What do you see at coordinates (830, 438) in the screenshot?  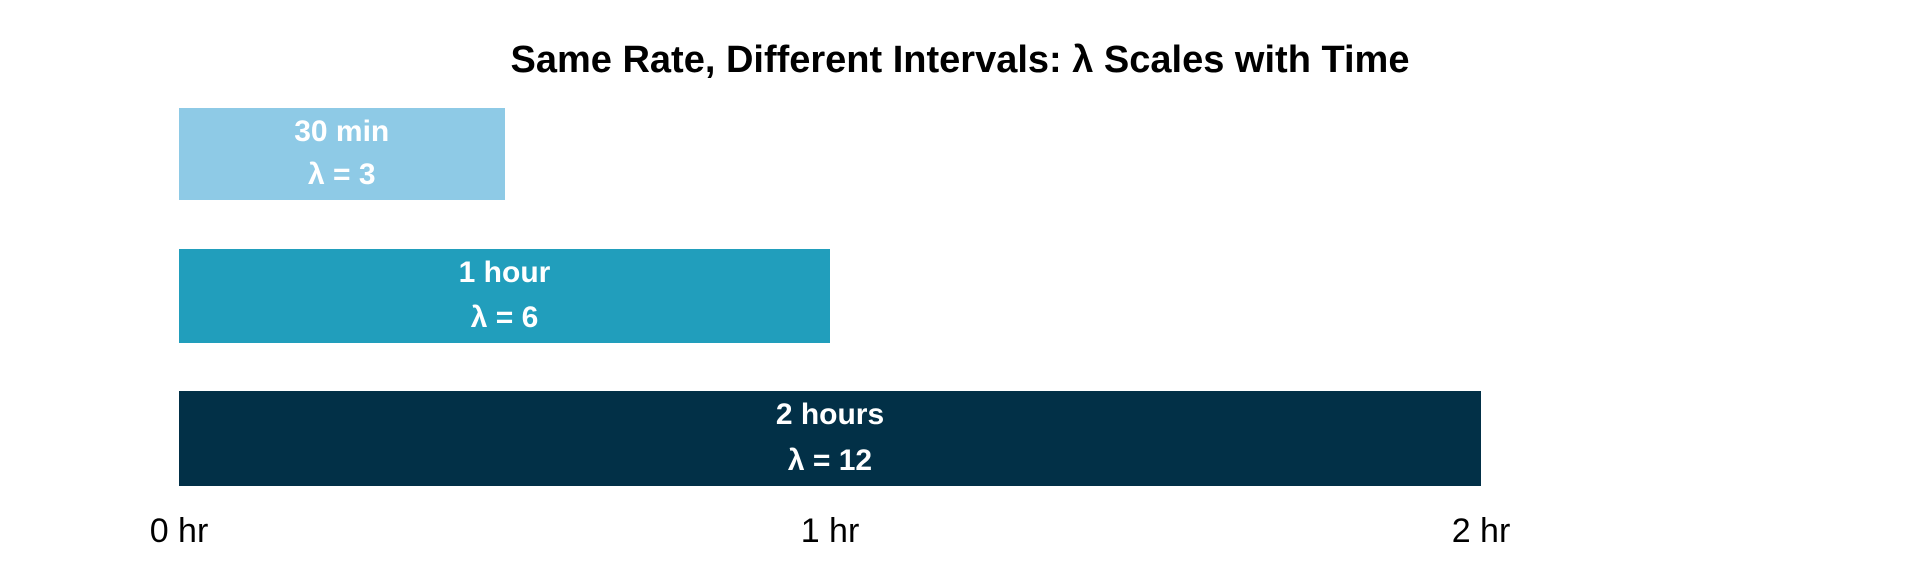 I see `interval-bar-3: 2 hours λ = 12` at bounding box center [830, 438].